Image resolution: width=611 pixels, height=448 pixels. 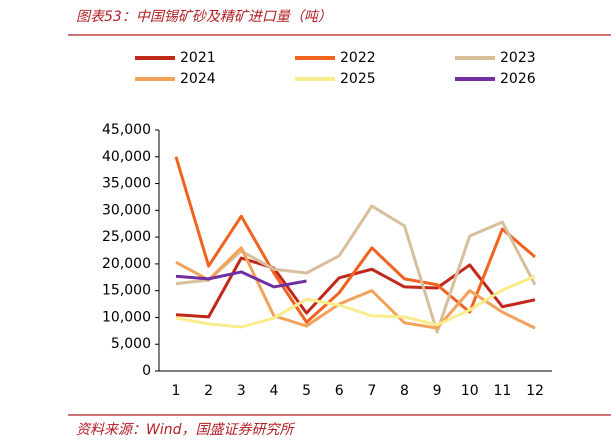 What do you see at coordinates (437, 391) in the screenshot?
I see `x-tick-label: 9` at bounding box center [437, 391].